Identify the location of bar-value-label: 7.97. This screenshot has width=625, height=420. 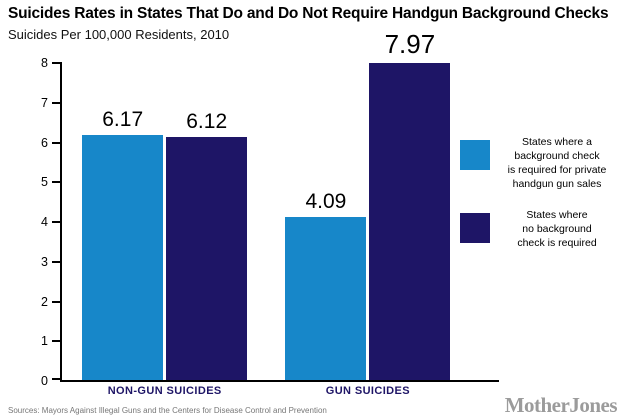
(410, 44).